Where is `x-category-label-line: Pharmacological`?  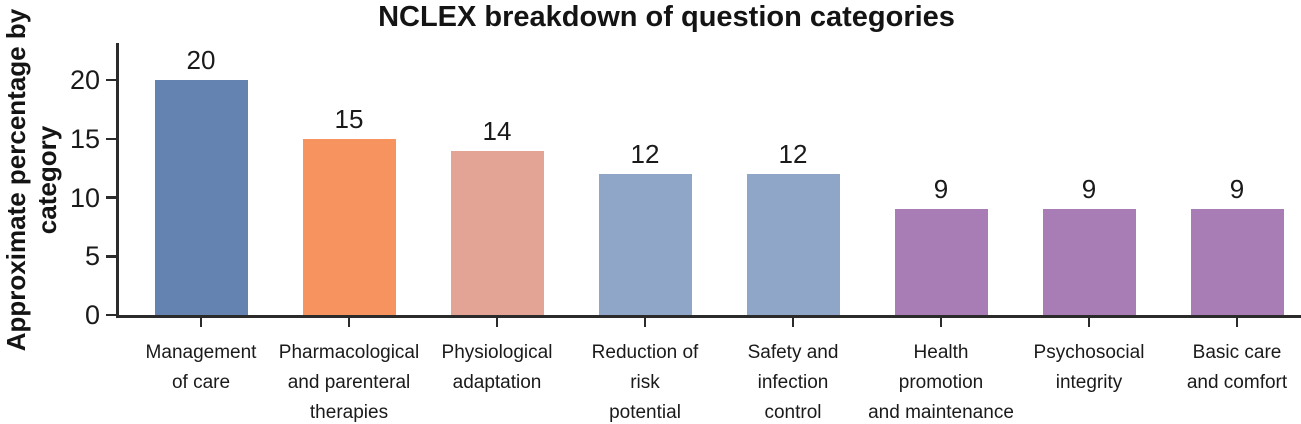 x-category-label-line: Pharmacological is located at coordinates (349, 352).